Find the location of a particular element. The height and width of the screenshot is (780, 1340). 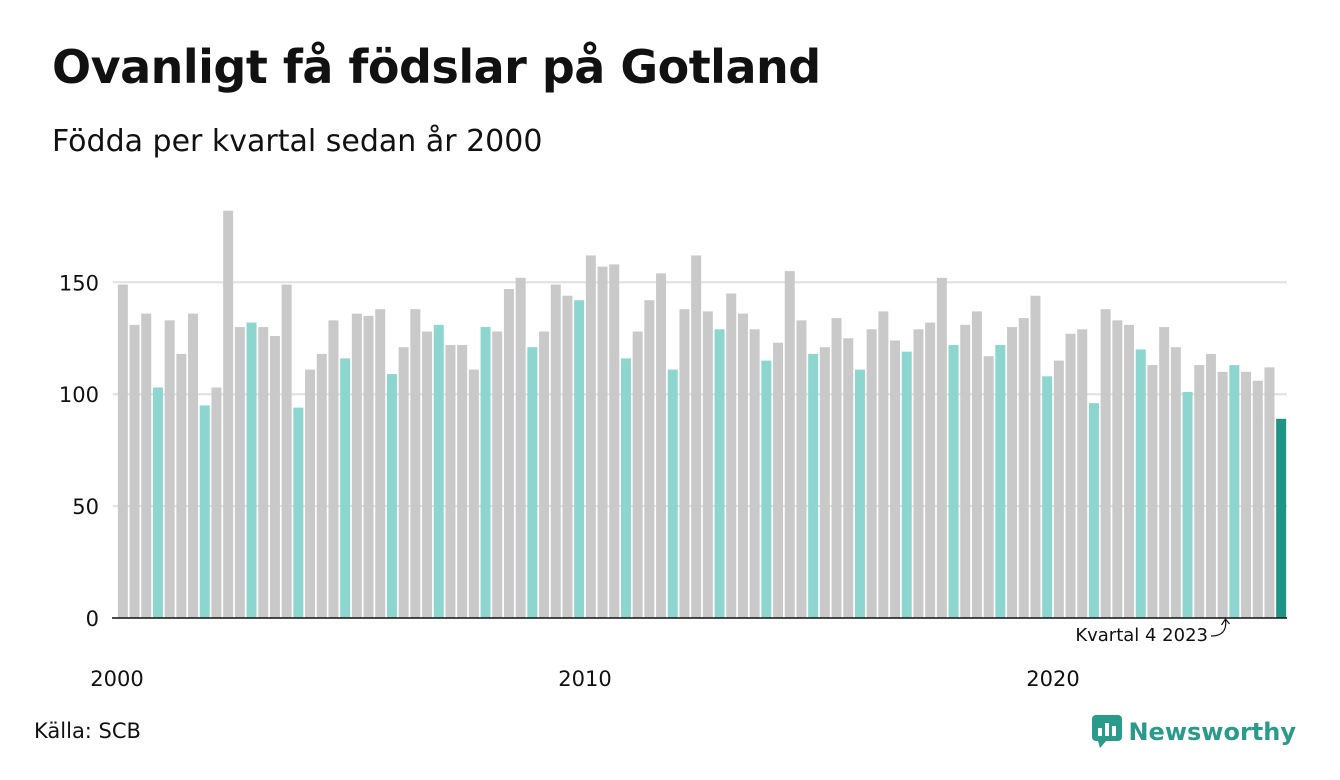

x-tick-label: 2020 is located at coordinates (1052, 679).